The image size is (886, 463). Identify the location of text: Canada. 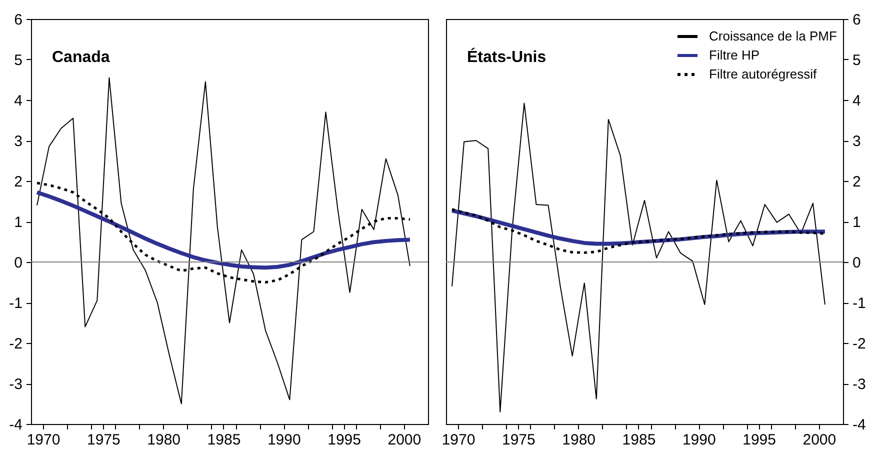
(81, 57).